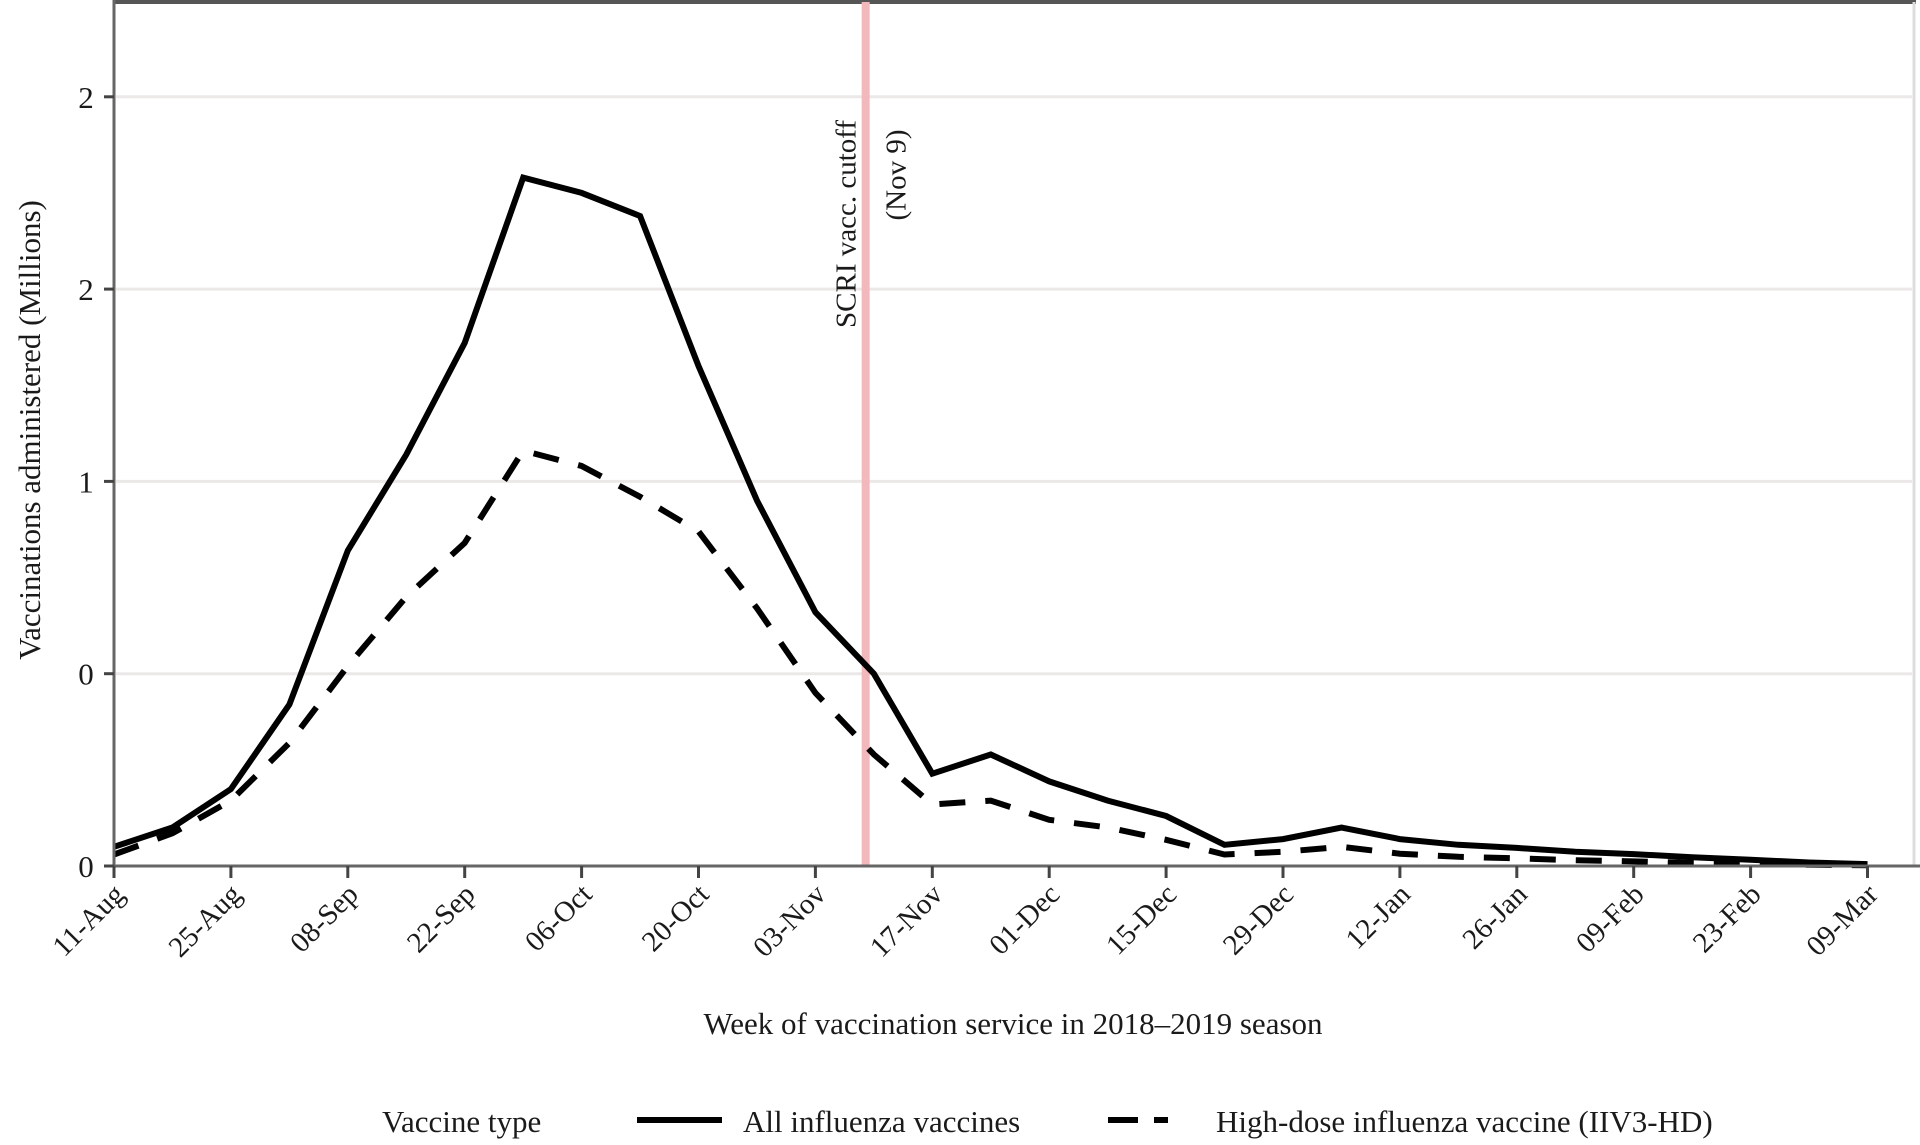  Describe the element at coordinates (1464, 1121) in the screenshot. I see `legend-entry-high-dose: High-dose influenza vaccine (IIV3-HD)` at that location.